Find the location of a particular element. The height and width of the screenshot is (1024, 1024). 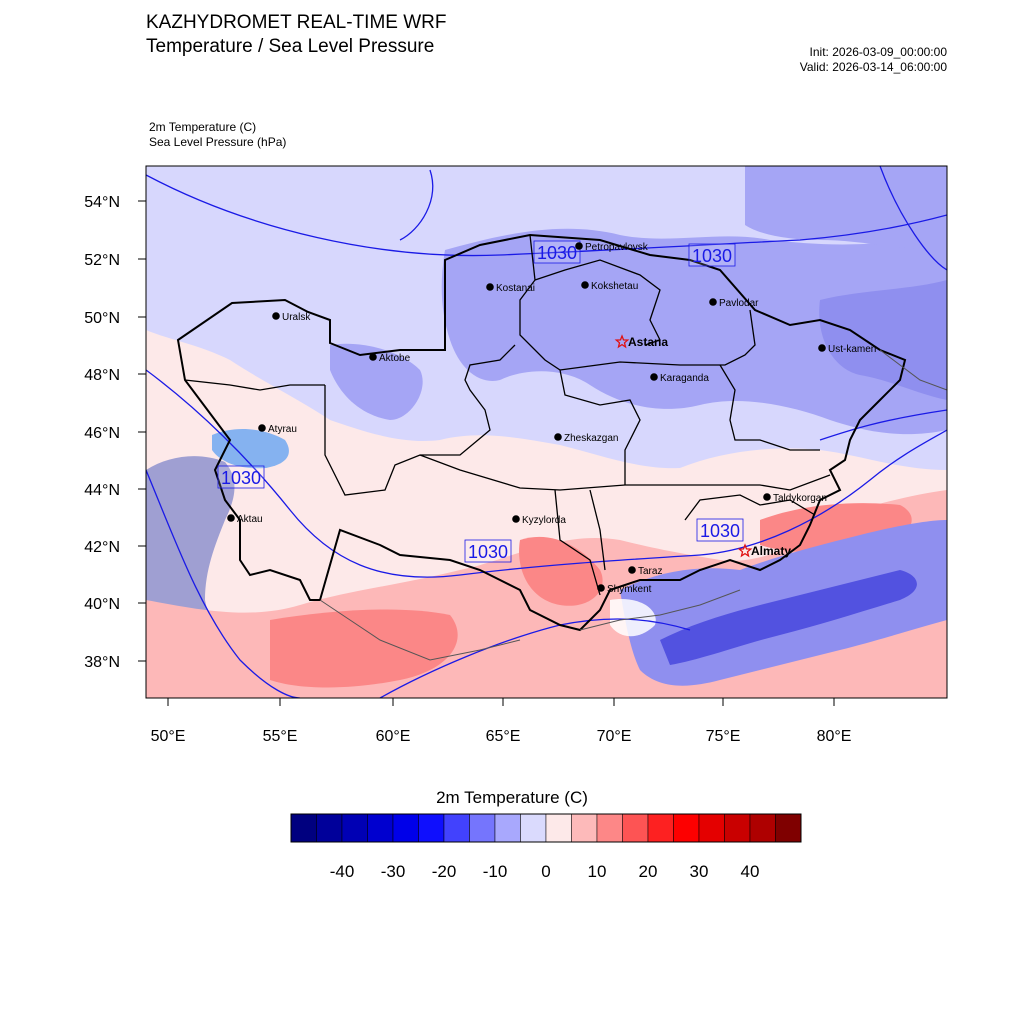

colorbar-title: 2m Temperature (C) is located at coordinates (512, 797).